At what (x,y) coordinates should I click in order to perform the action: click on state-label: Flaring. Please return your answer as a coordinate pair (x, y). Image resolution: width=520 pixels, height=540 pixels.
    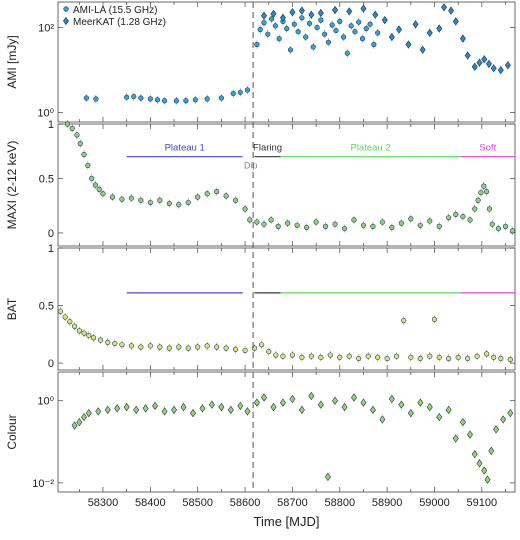
    Looking at the image, I should click on (267, 148).